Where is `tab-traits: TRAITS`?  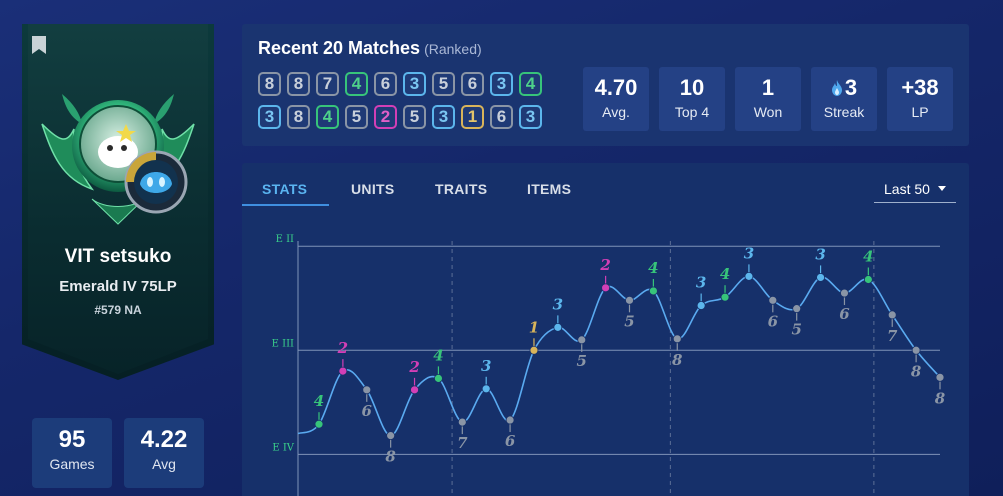
tab-traits: TRAITS is located at coordinates (461, 189).